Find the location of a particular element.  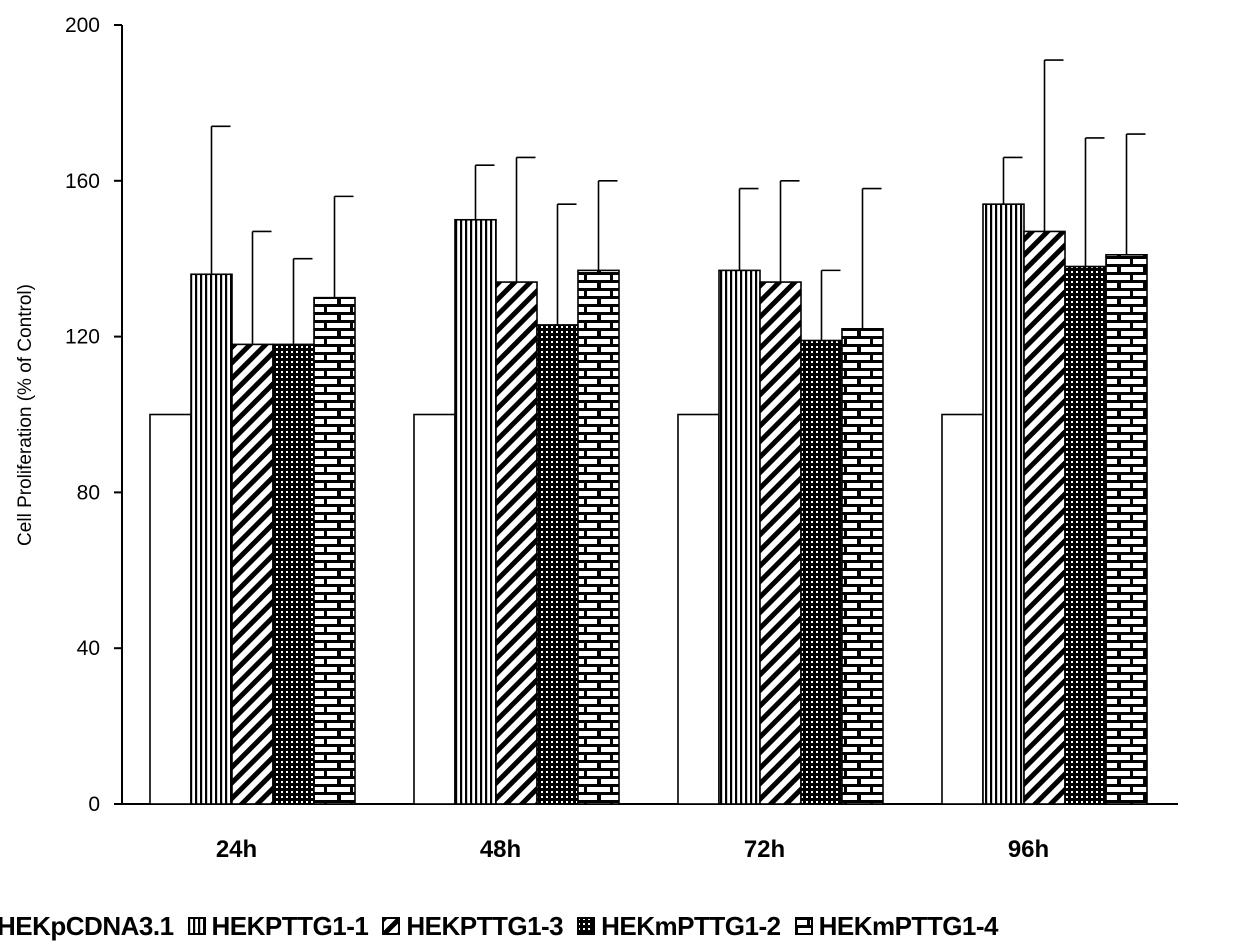

legend-item: HEKmPTTG1-4 is located at coordinates (896, 926).